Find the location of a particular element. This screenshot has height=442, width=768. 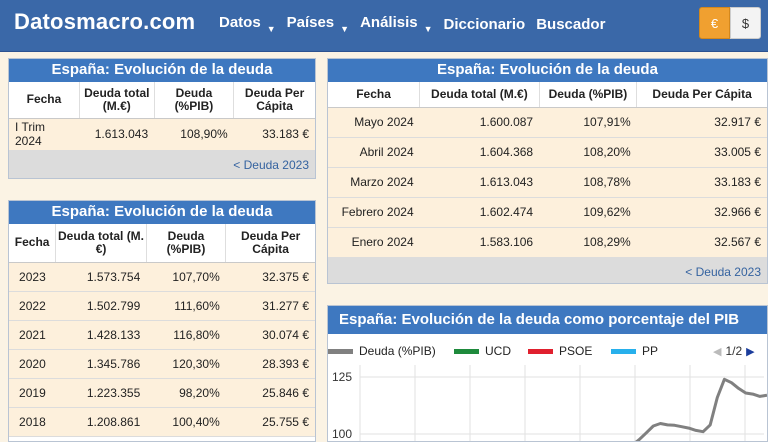

cell-total: 1.573.754 is located at coordinates (101, 277).